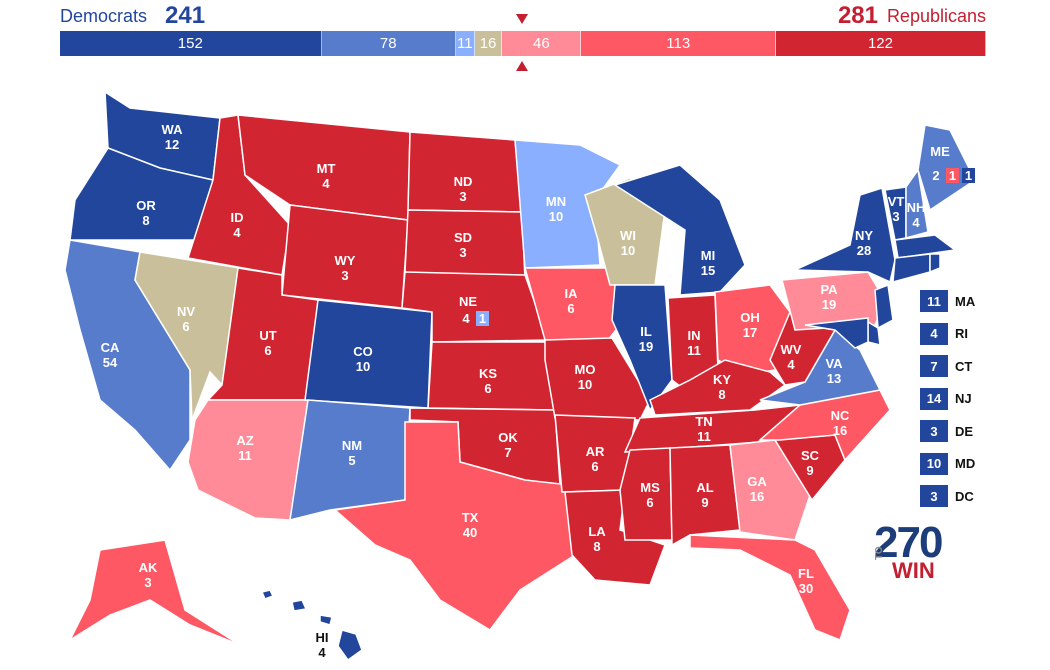  What do you see at coordinates (965, 333) in the screenshot?
I see `small-state-row: 4 RI` at bounding box center [965, 333].